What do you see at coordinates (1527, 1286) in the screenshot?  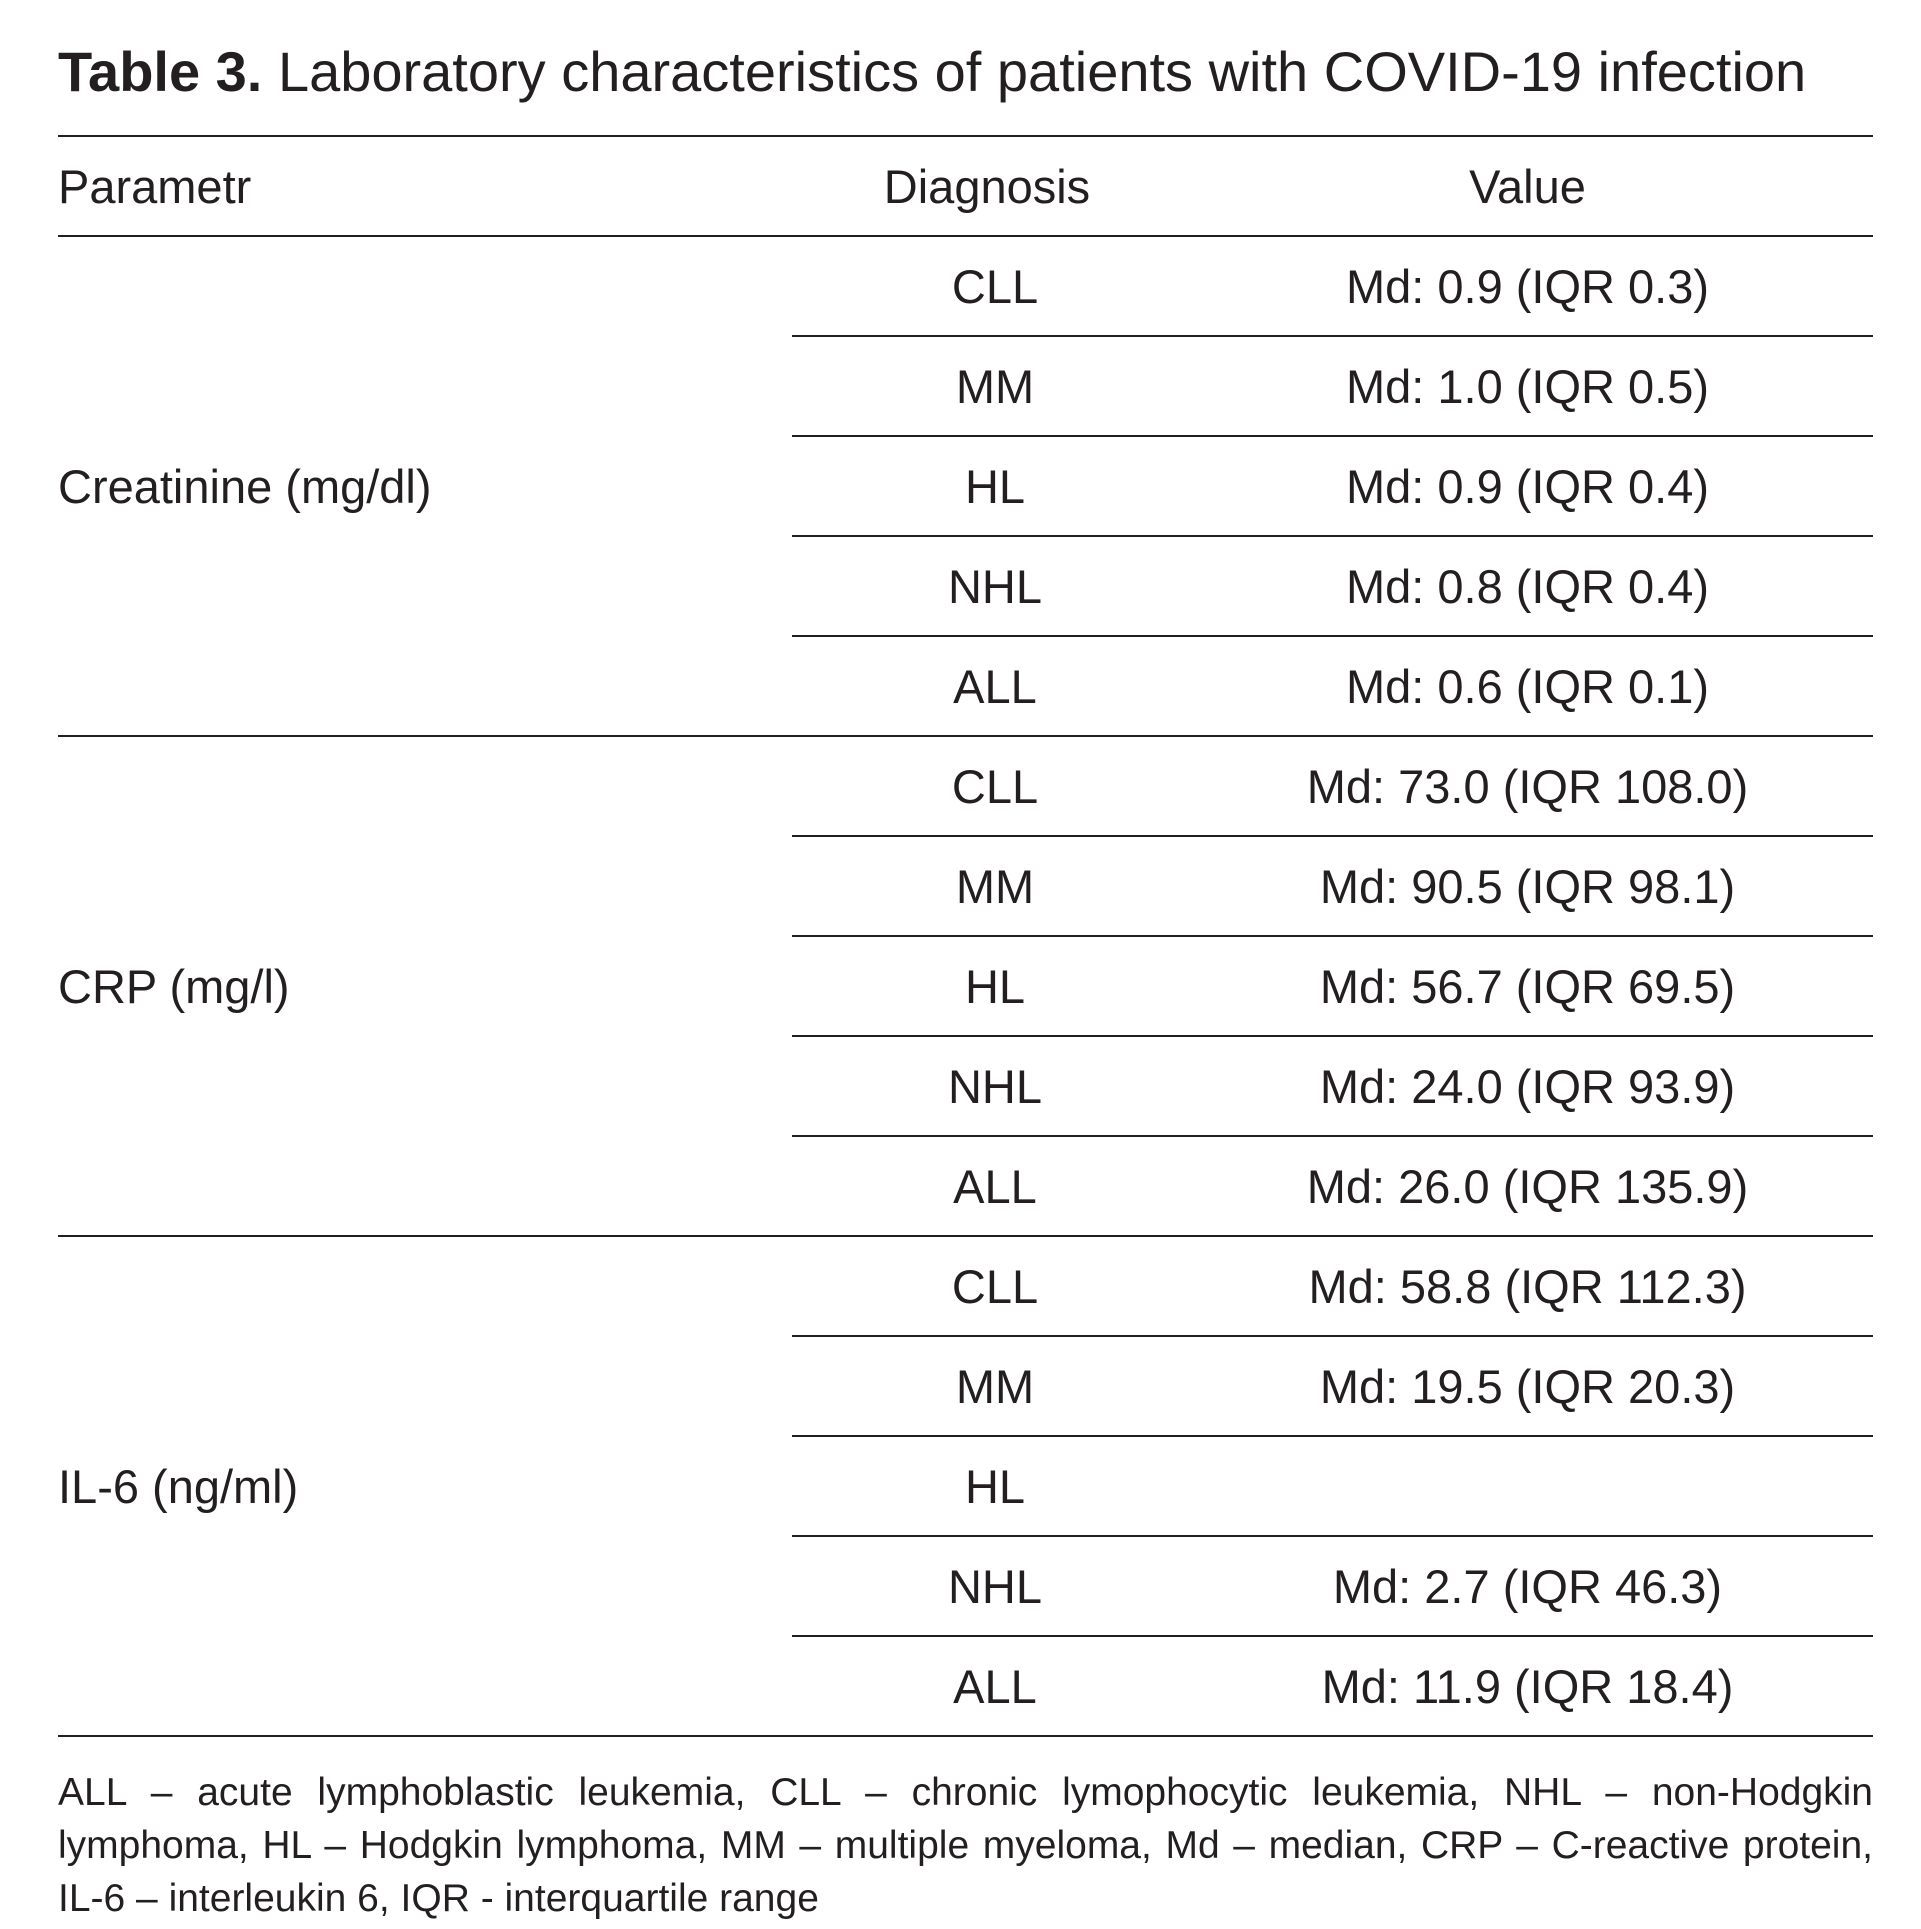 I see `value-cell: Md: 58.8 (IQR 112.3)` at bounding box center [1527, 1286].